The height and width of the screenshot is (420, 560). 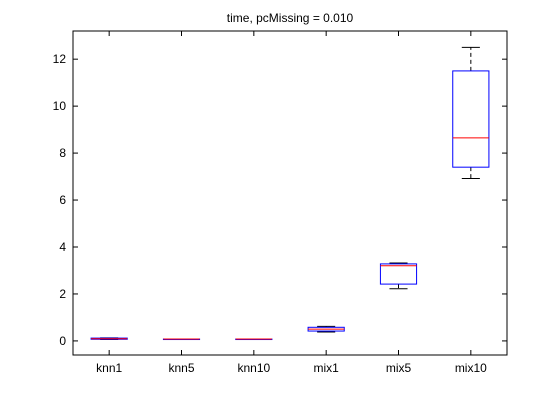 What do you see at coordinates (60, 106) in the screenshot?
I see `y-tick-label-10: 10` at bounding box center [60, 106].